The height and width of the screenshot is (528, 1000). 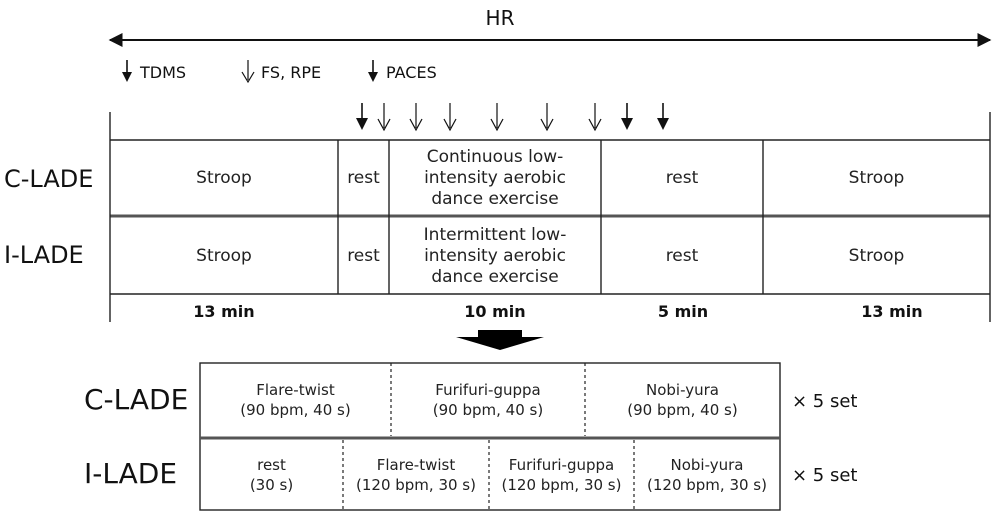 What do you see at coordinates (127, 71) in the screenshot?
I see `legend-tdms-arrow-icon` at bounding box center [127, 71].